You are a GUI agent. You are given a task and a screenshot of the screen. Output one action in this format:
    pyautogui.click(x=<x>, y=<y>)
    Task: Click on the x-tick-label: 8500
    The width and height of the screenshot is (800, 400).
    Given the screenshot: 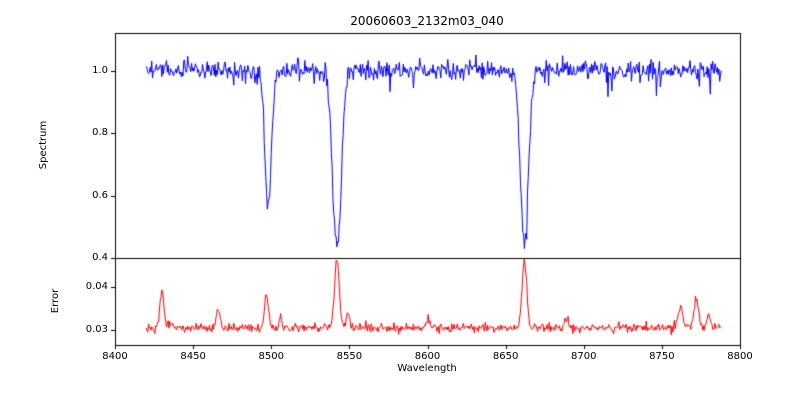 What is the action you would take?
    pyautogui.click(x=271, y=356)
    